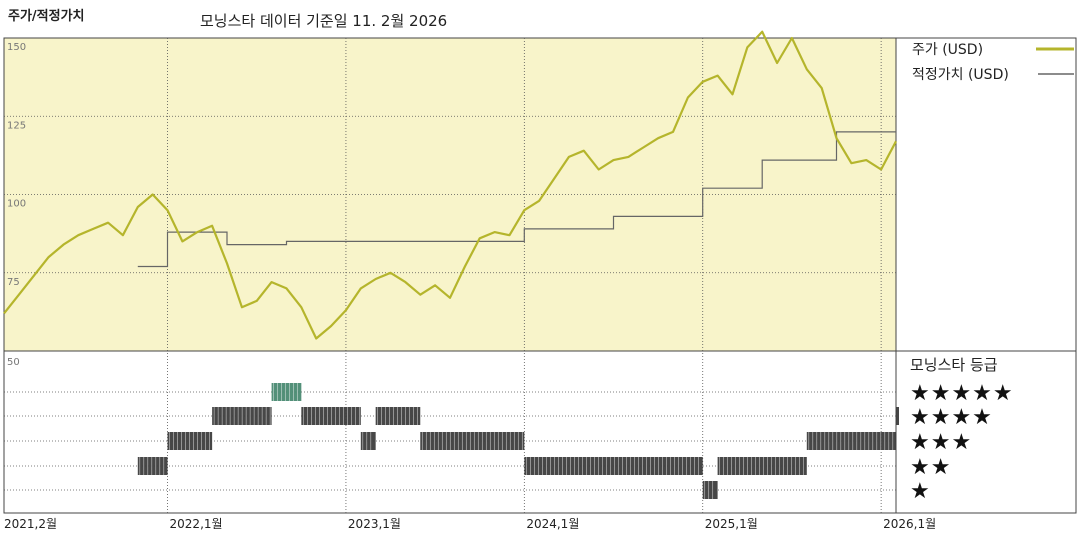 The height and width of the screenshot is (540, 1080). What do you see at coordinates (930, 467) in the screenshot?
I see `rating-legend-stars: ★★` at bounding box center [930, 467].